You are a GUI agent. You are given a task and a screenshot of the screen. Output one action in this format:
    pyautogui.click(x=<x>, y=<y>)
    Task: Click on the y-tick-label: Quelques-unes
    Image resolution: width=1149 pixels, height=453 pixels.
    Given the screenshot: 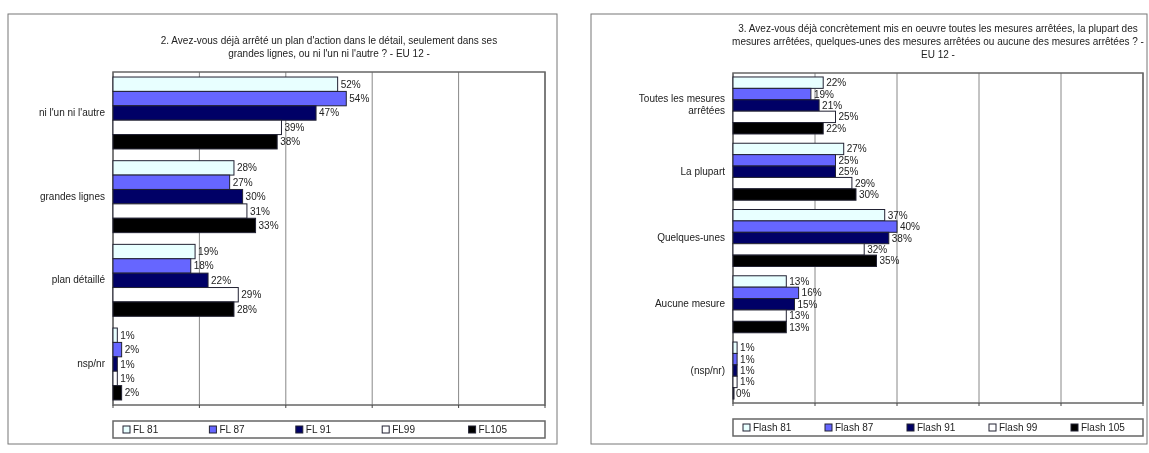 What is the action you would take?
    pyautogui.click(x=691, y=237)
    